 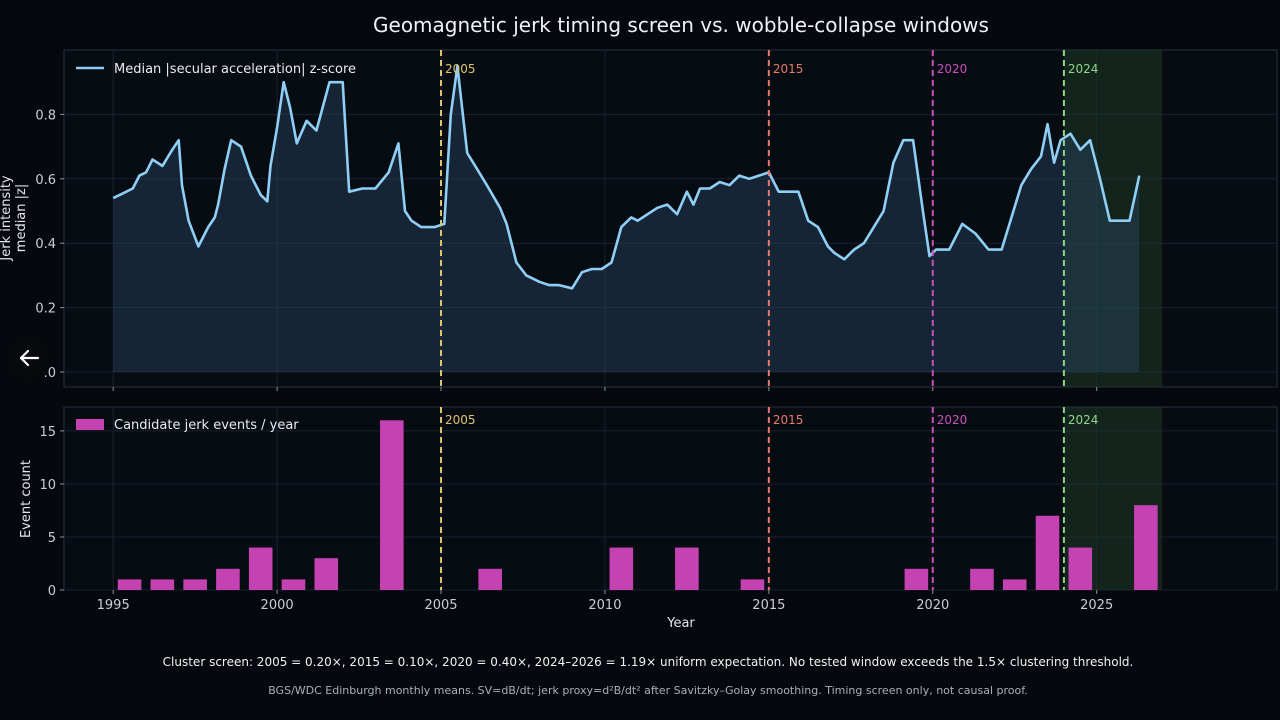 I want to click on marker-label-bottom-2024: 2024, so click(x=1083, y=420).